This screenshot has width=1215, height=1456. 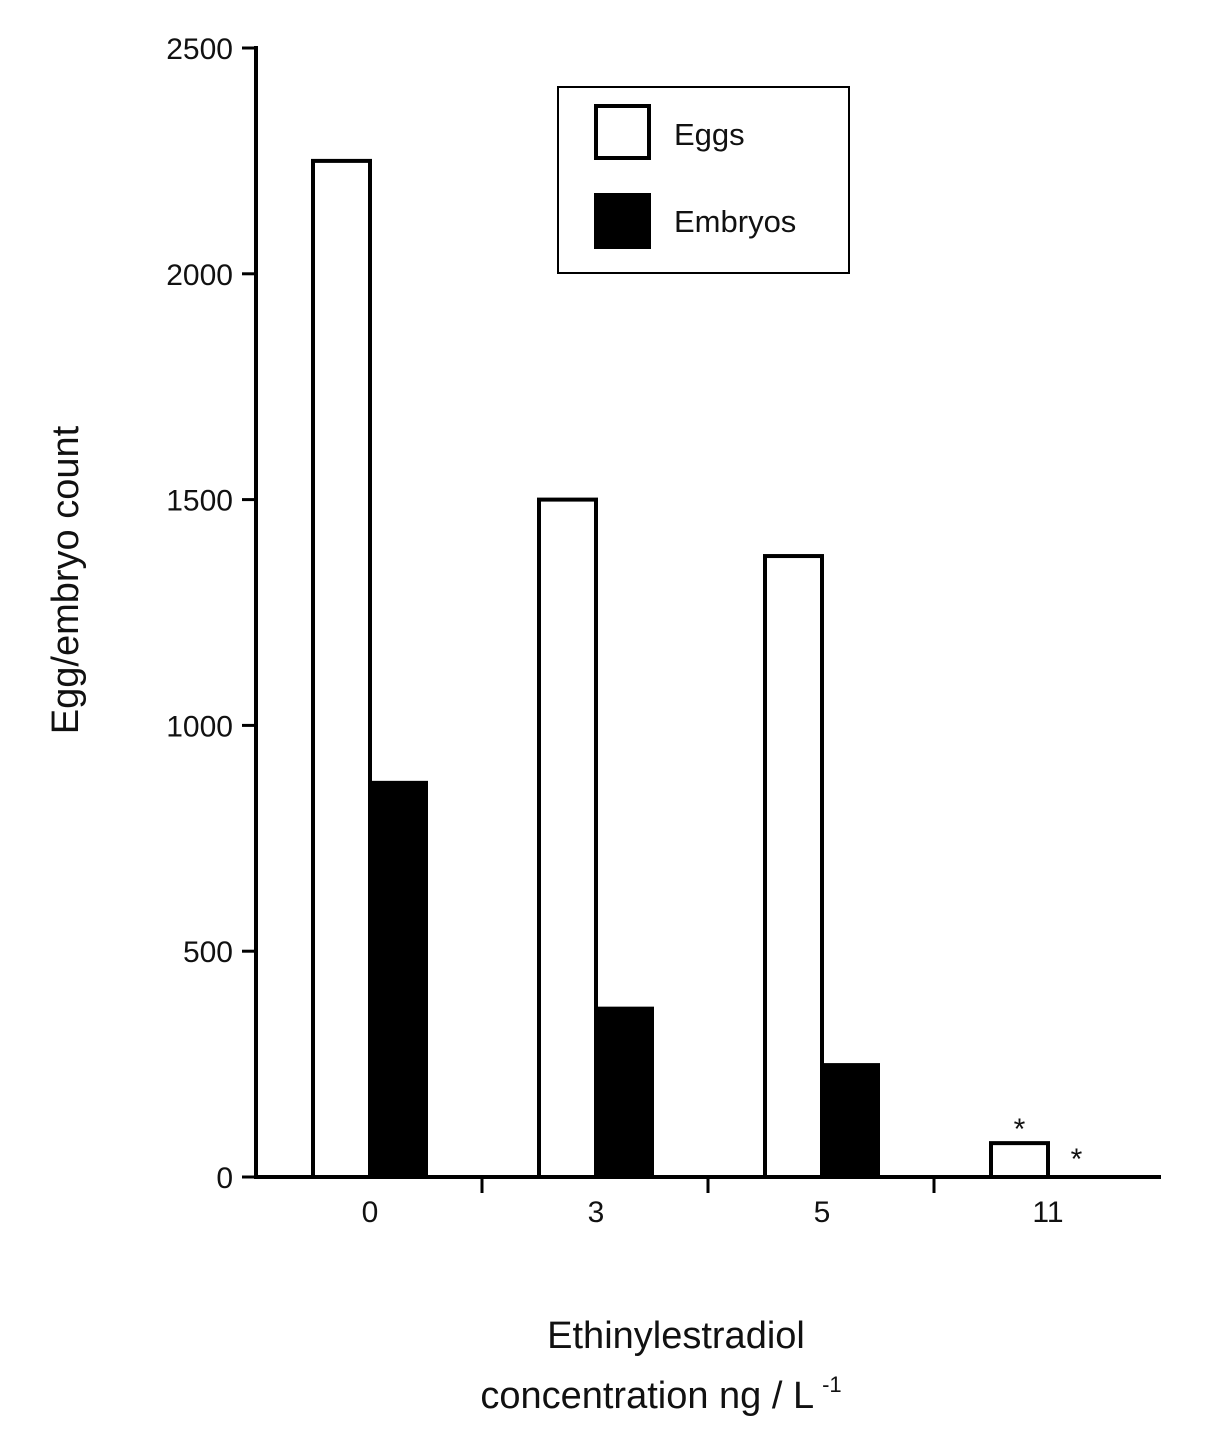 What do you see at coordinates (709, 134) in the screenshot?
I see `legend-label-eggs: Eggs` at bounding box center [709, 134].